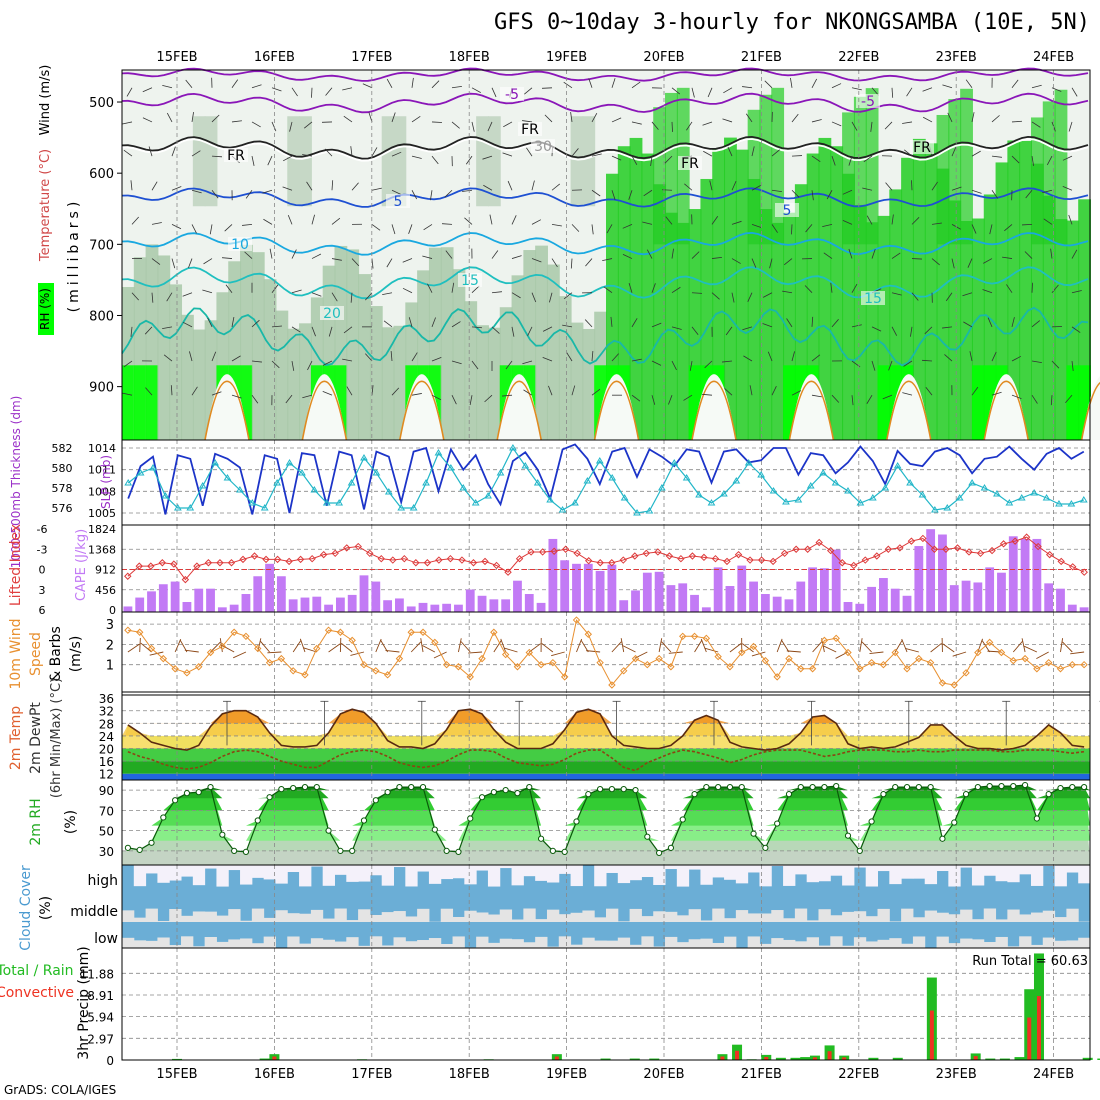 The height and width of the screenshot is (1100, 1100). I want to click on date-label-bottom: 17FEB, so click(371, 1074).